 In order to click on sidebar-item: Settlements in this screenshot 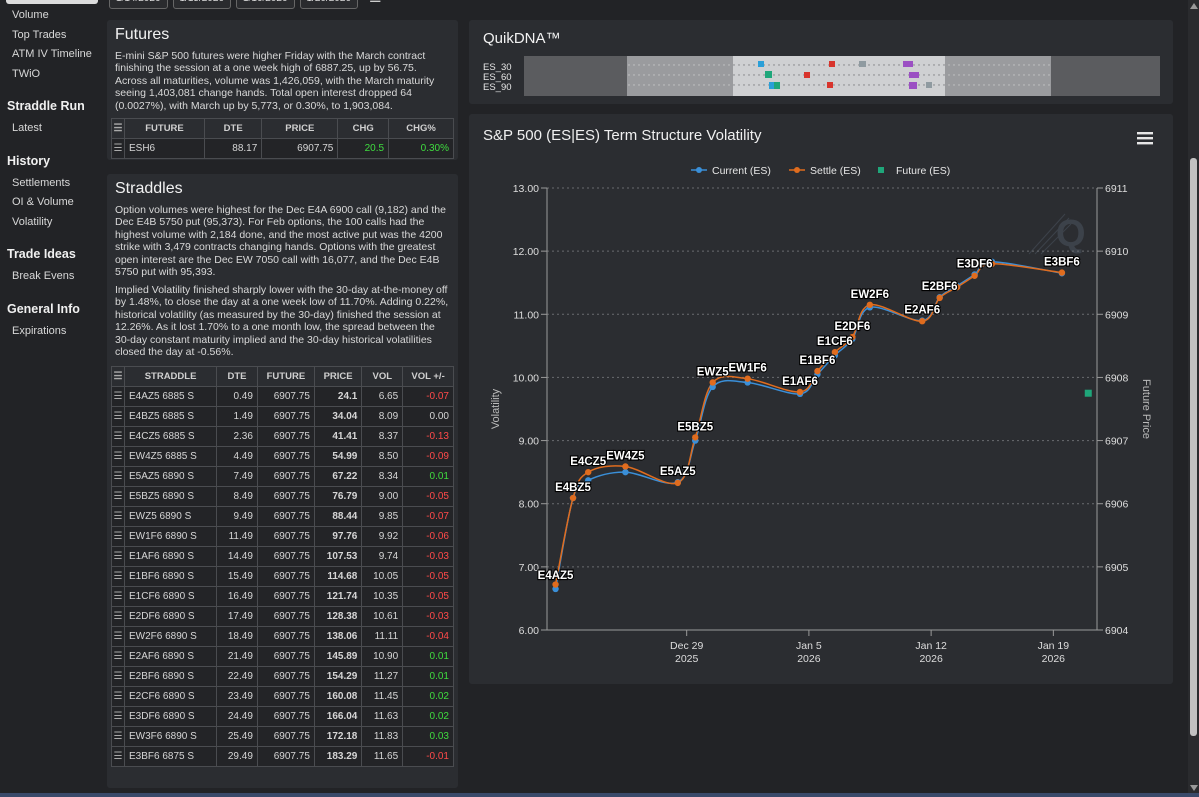, I will do `click(41, 182)`.